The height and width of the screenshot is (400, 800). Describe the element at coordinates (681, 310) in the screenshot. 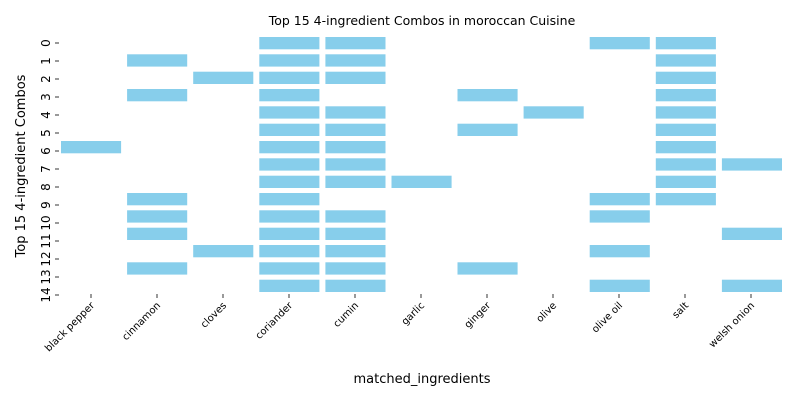

I see `x-tick-label: salt` at that location.